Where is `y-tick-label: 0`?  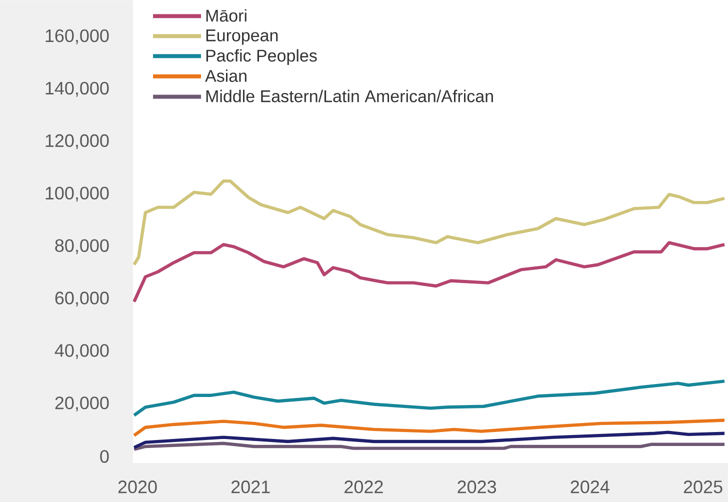 y-tick-label: 0 is located at coordinates (104, 456).